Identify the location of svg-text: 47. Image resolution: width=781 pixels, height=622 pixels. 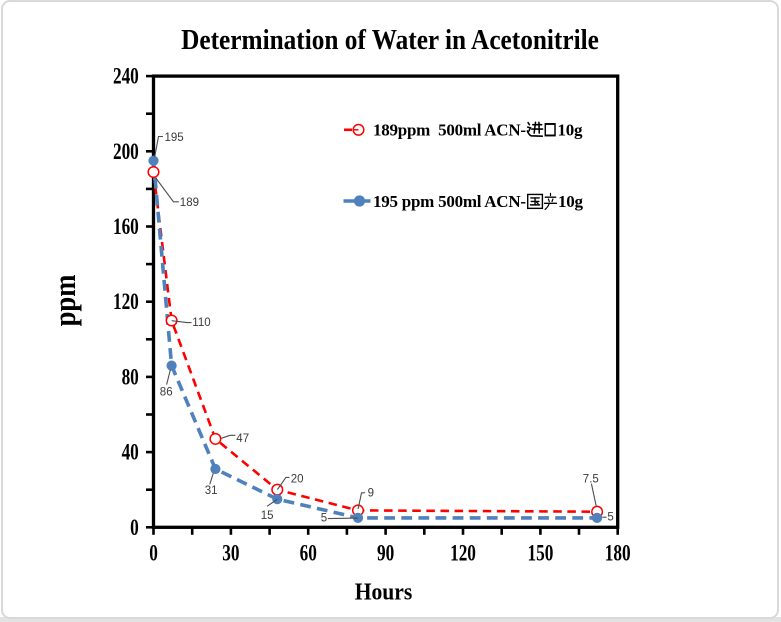
(242, 439).